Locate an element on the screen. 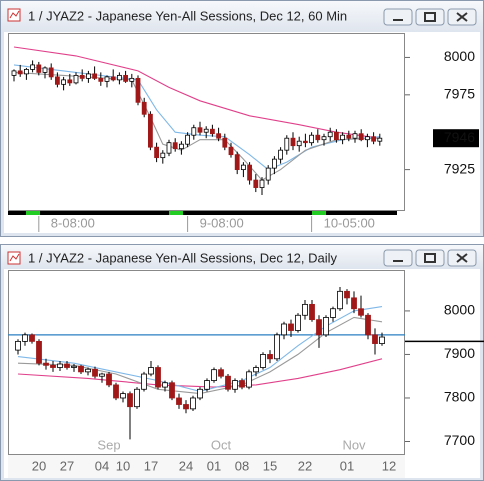 The height and width of the screenshot is (481, 484). y-tick-label: 7975 is located at coordinates (459, 94).